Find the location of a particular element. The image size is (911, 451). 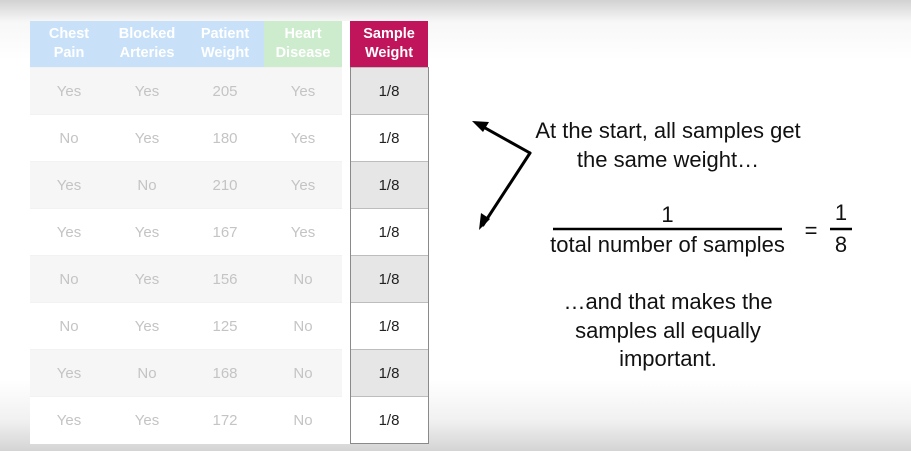

patient-weight-cell: 205 is located at coordinates (225, 91).